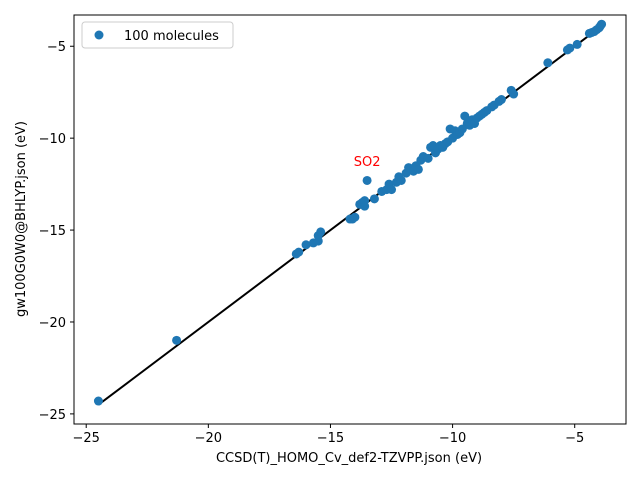 The image size is (640, 480). I want to click on x-tick-label: −5, so click(574, 438).